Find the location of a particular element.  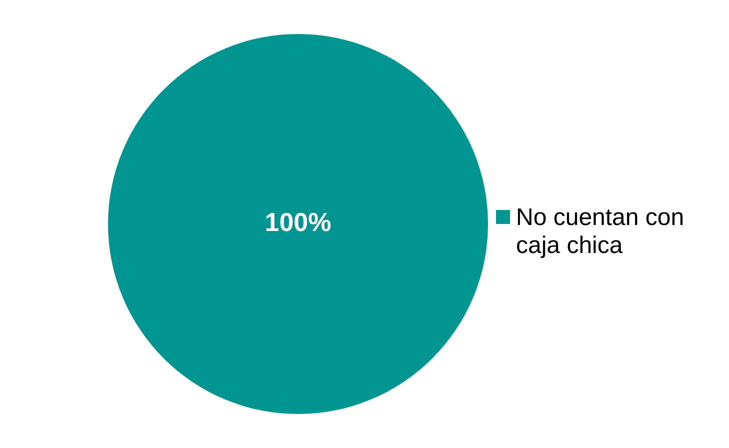

legend-label: No cuentan con caja chica is located at coordinates (601, 232).